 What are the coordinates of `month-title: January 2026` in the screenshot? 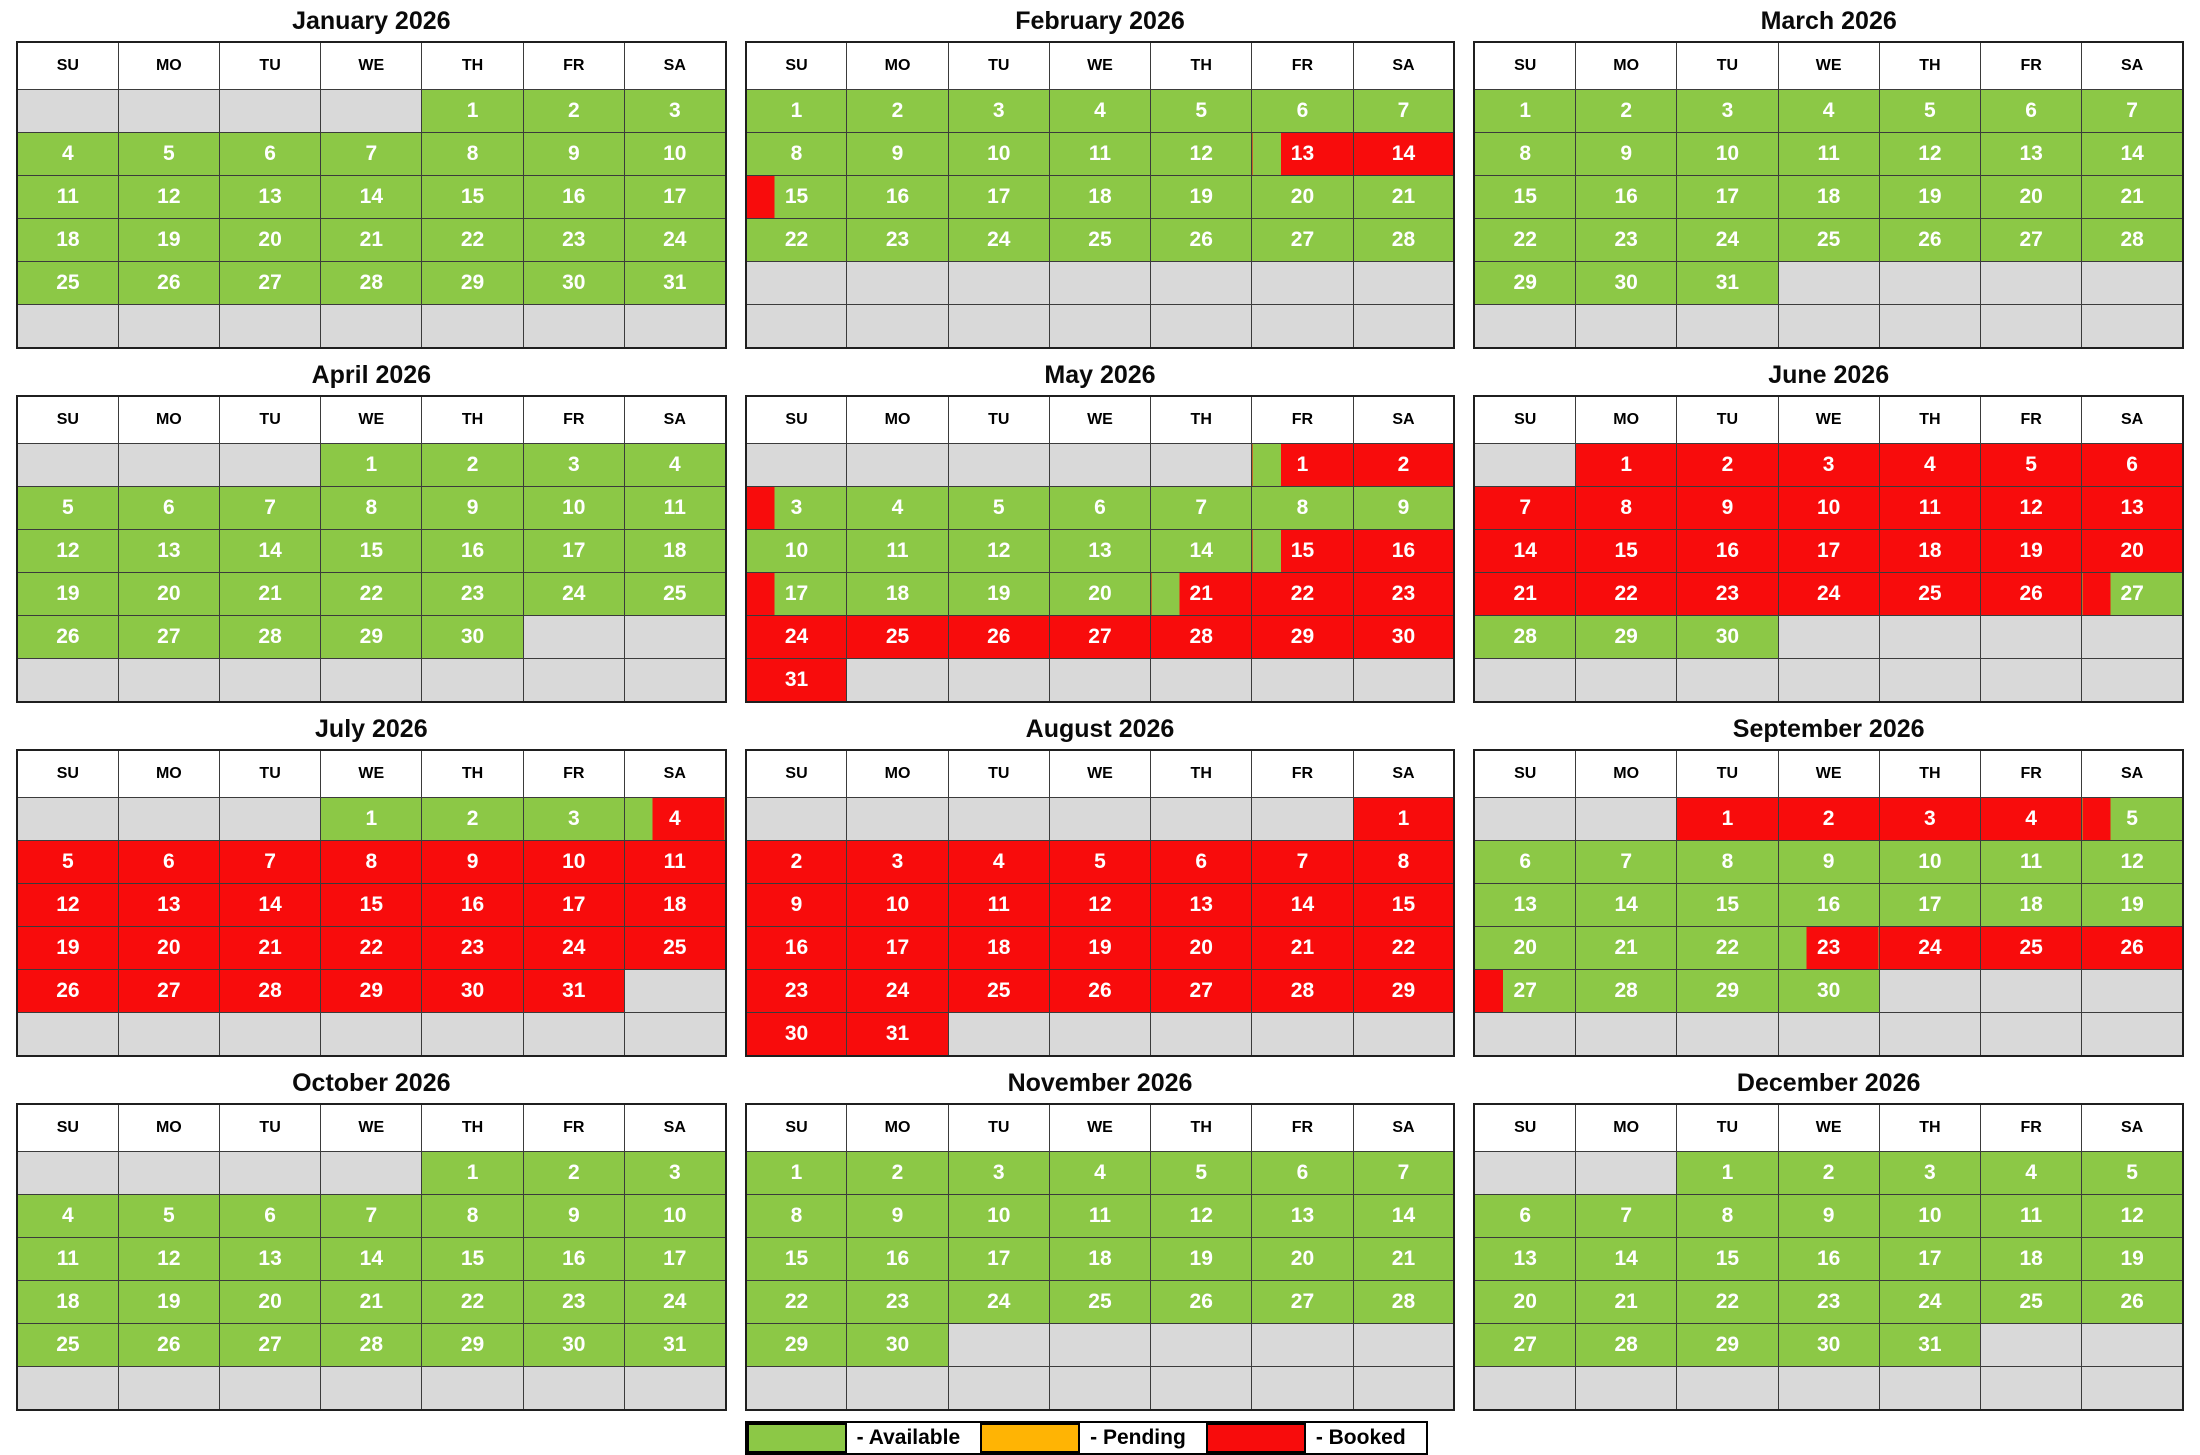 It's located at (371, 21).